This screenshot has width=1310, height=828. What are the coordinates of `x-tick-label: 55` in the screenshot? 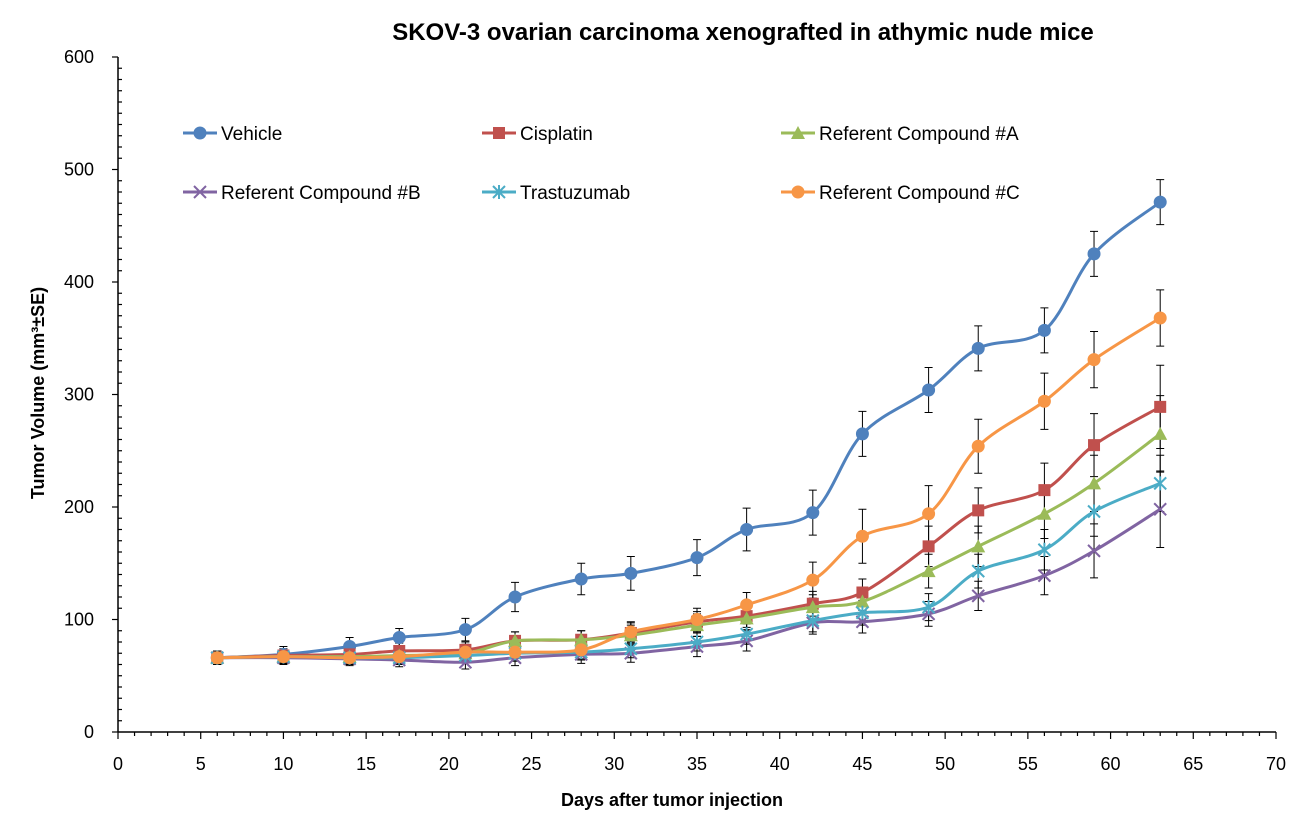 It's located at (1028, 764).